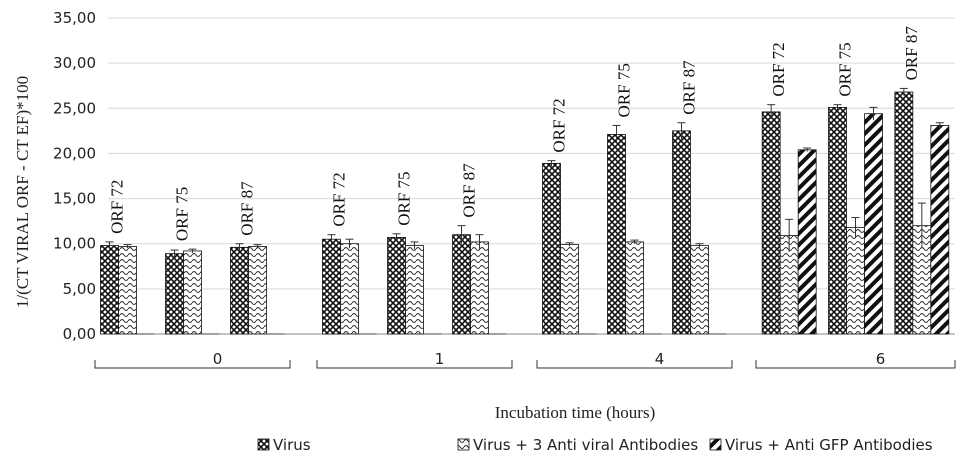  Describe the element at coordinates (218, 359) in the screenshot. I see `group-label: 0` at that location.